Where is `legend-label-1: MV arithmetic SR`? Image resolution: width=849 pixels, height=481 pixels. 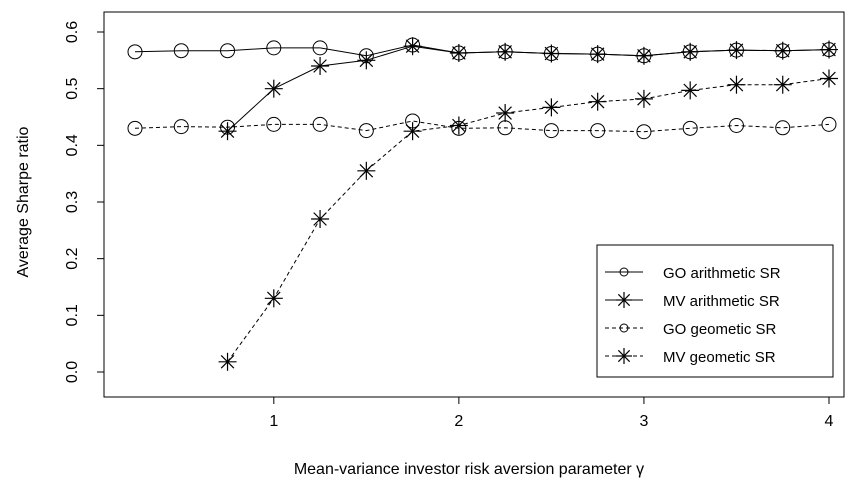
legend-label-1: MV arithmetic SR is located at coordinates (721, 301).